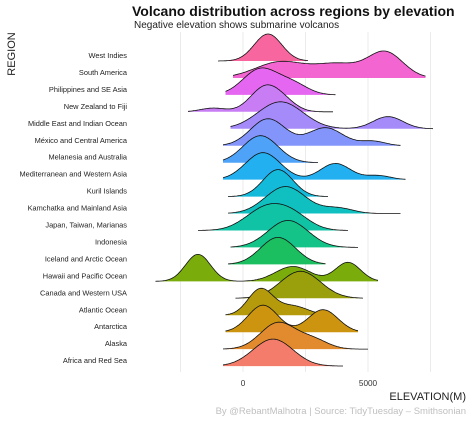 The height and width of the screenshot is (421, 474). I want to click on ridge-africa-and-red-sea, so click(282, 352).